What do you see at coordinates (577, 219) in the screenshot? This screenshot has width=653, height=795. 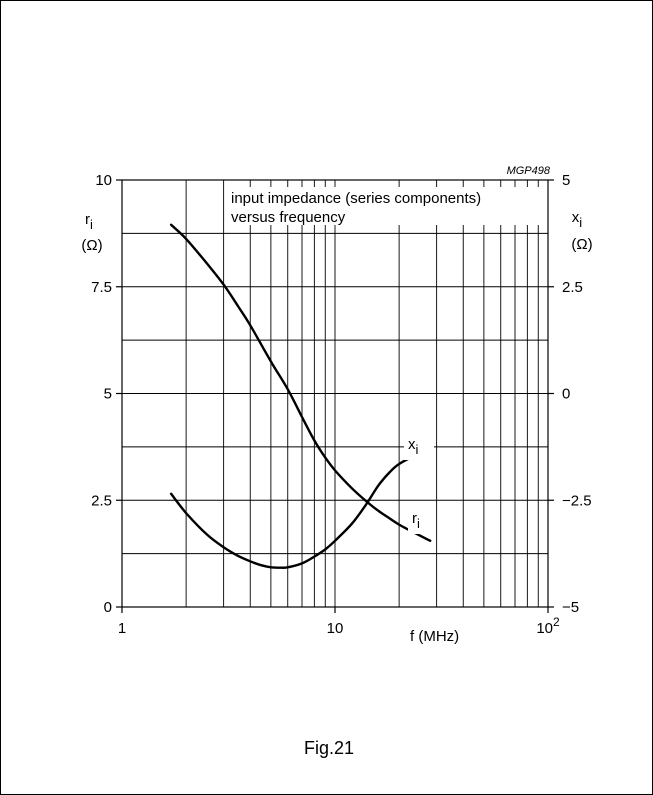 I see `right-axis-symbol: xi` at bounding box center [577, 219].